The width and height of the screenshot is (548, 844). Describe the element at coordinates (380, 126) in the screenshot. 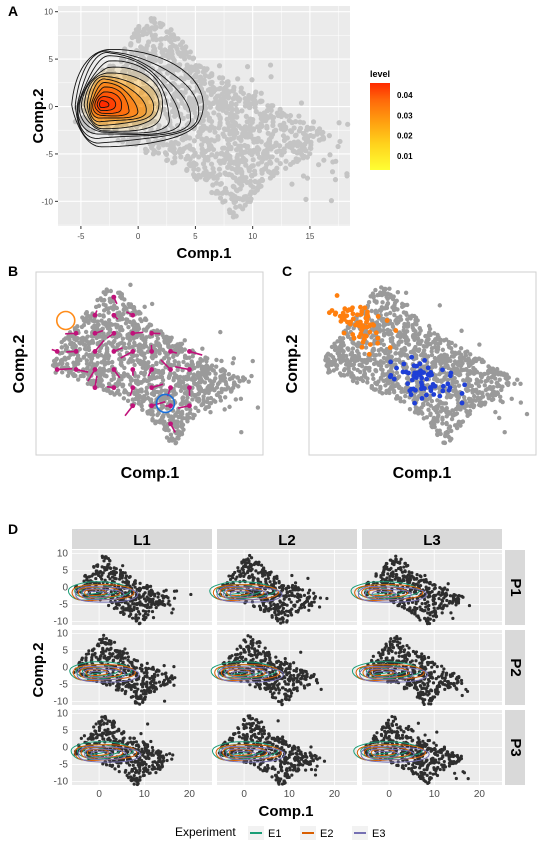

I see `panel-a-legend-colorbar` at that location.